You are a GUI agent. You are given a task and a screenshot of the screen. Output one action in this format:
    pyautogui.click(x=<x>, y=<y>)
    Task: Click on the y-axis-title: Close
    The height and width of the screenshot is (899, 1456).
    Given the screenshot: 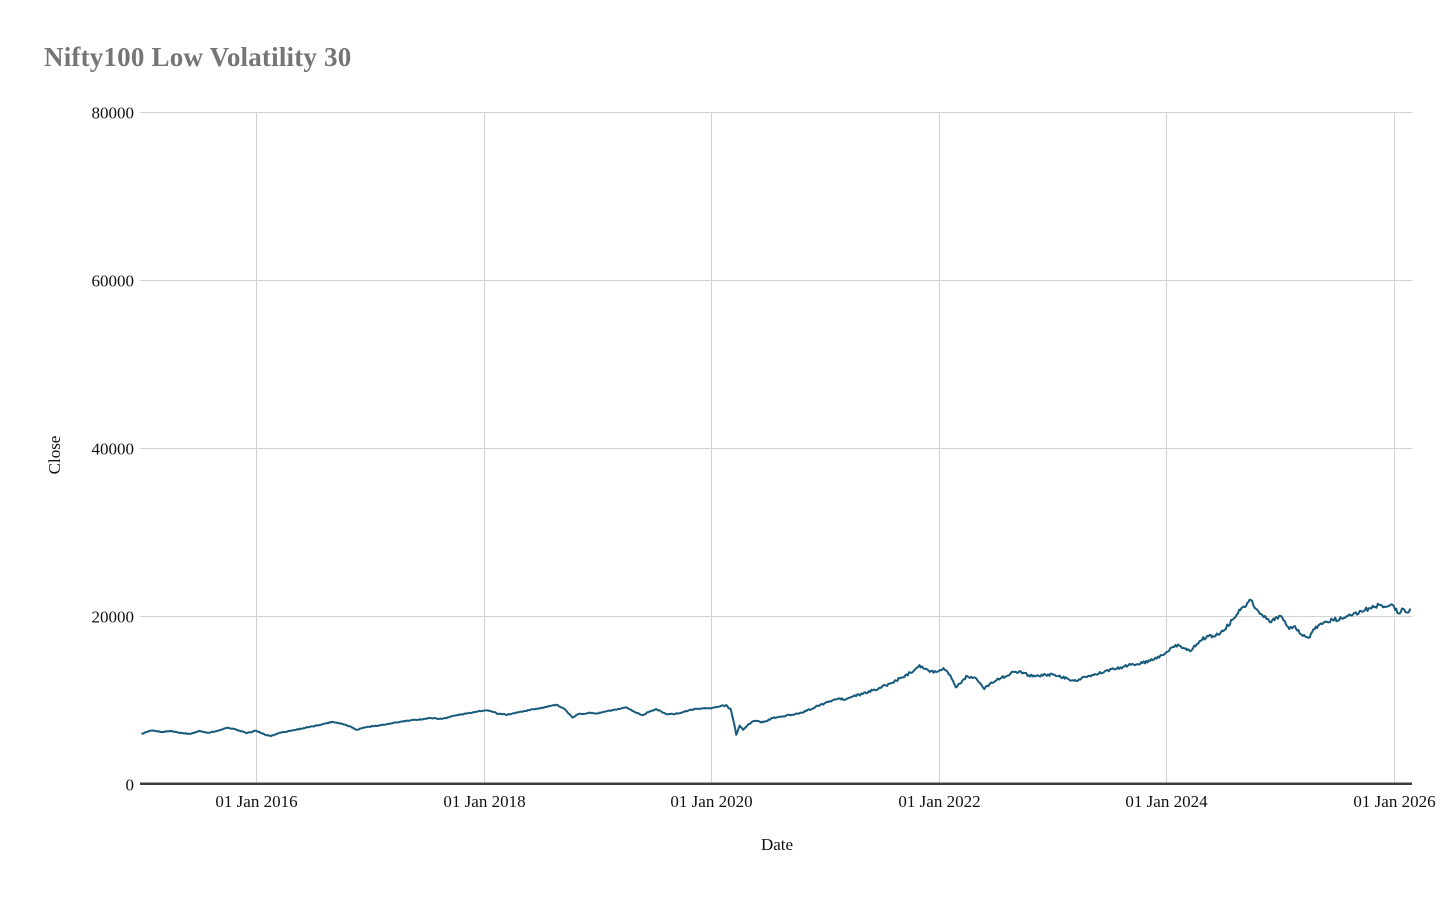 What is the action you would take?
    pyautogui.click(x=54, y=455)
    